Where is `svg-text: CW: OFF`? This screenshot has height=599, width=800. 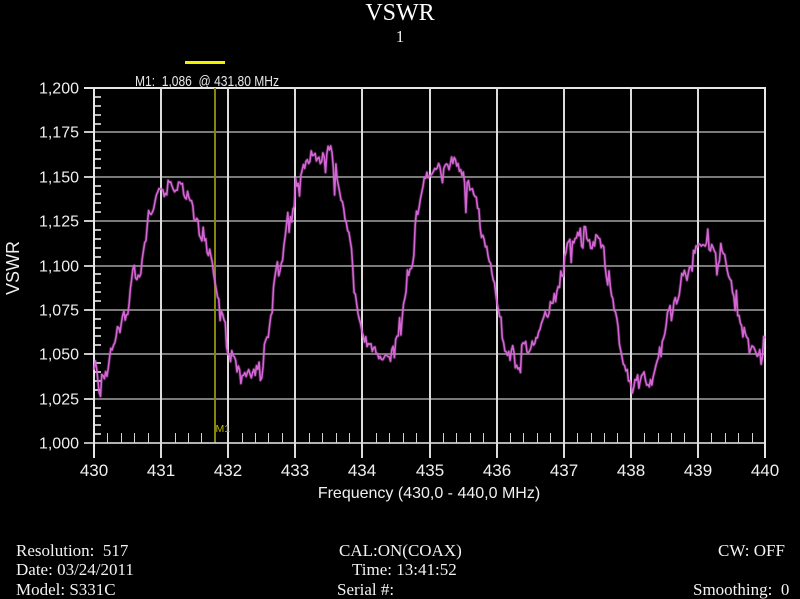
svg-text: CW: OFF is located at coordinates (751, 550).